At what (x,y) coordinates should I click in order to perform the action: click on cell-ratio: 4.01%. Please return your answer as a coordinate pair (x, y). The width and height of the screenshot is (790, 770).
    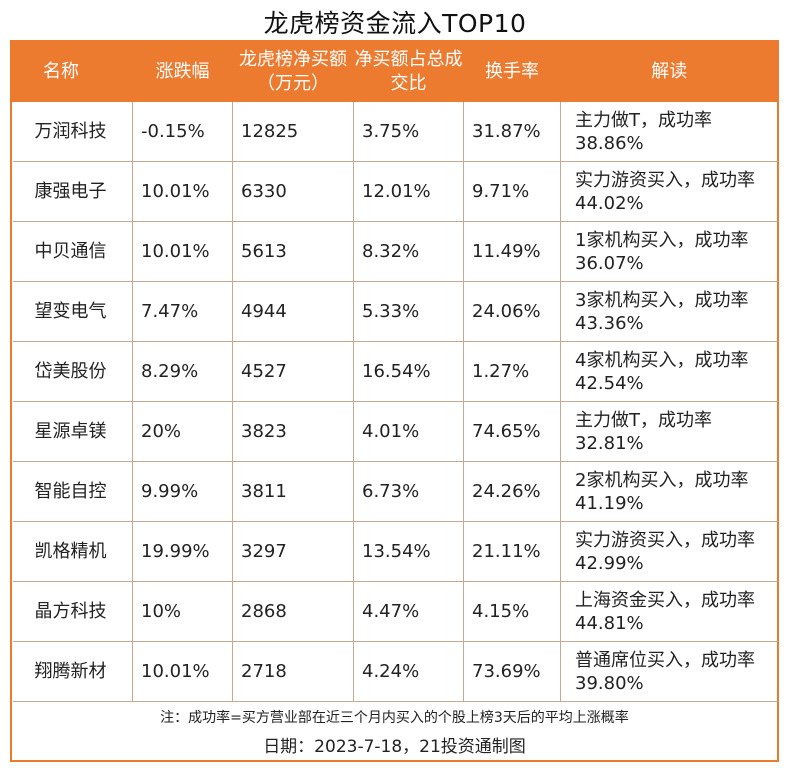
    Looking at the image, I should click on (408, 431).